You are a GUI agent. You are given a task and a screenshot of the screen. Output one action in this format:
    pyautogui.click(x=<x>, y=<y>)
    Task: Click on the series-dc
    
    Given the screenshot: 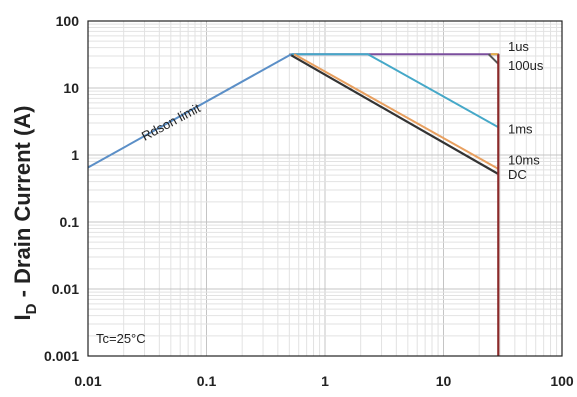 What is the action you would take?
    pyautogui.click(x=393, y=114)
    